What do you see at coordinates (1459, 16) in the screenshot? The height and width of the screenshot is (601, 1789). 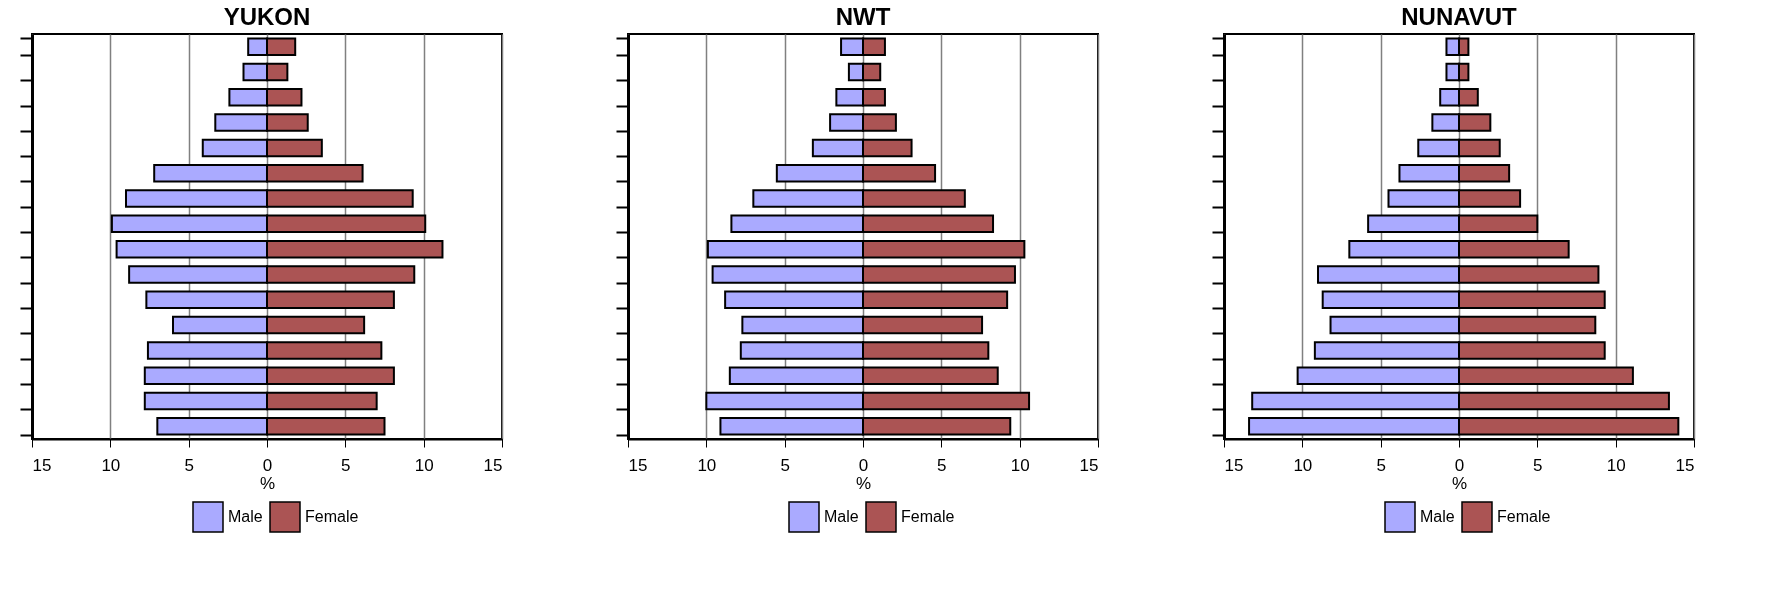 I see `chart-title: NUNAVUT` at bounding box center [1459, 16].